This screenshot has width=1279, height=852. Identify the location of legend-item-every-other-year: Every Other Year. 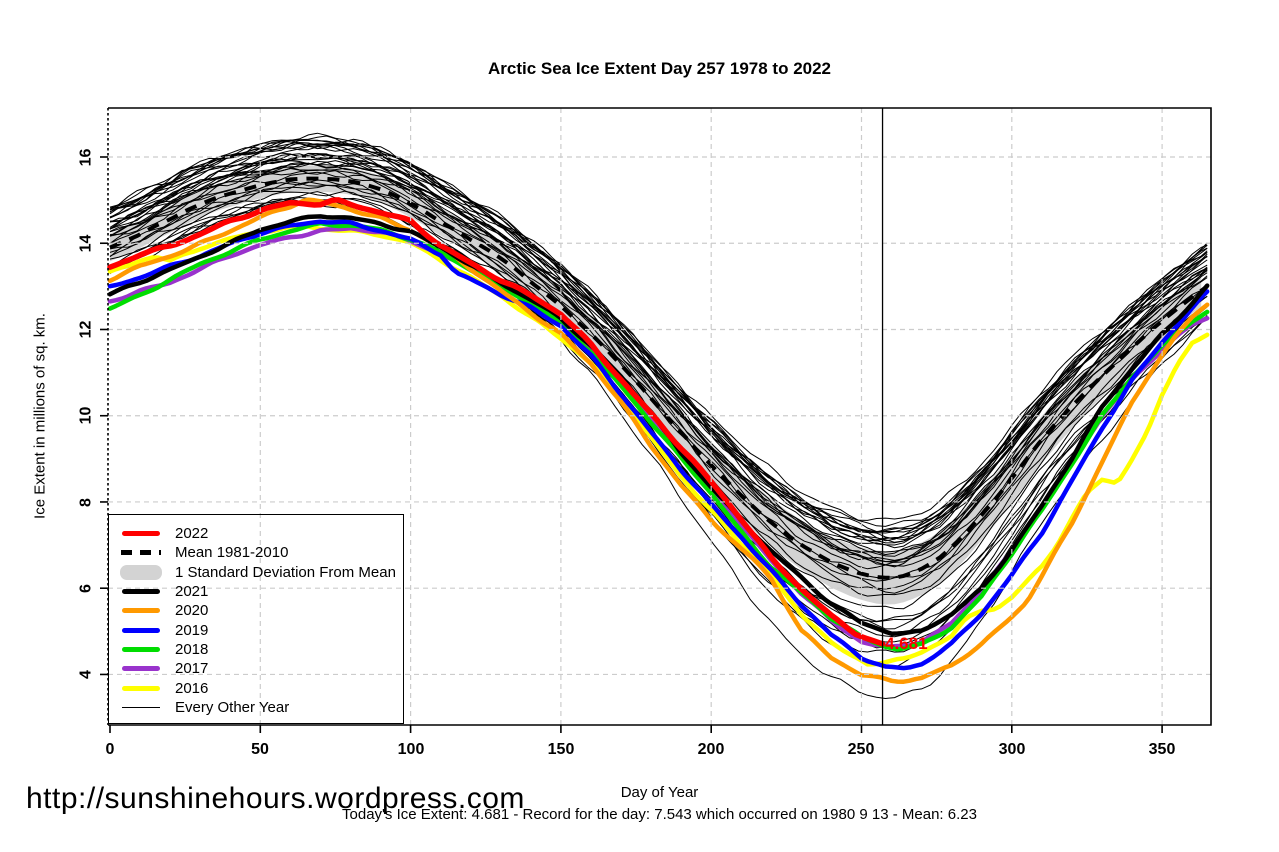
(256, 707).